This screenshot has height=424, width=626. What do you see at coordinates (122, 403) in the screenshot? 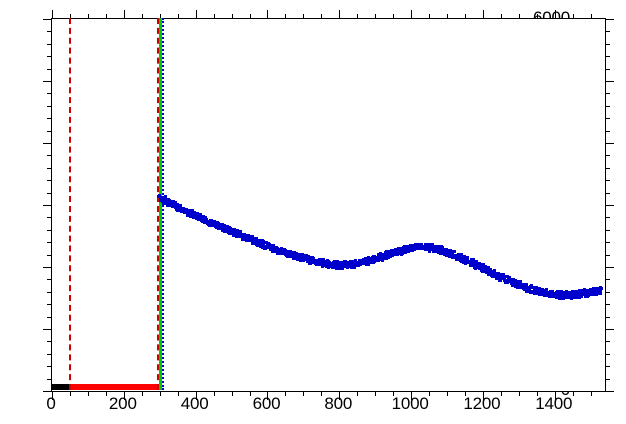
I see `x-axis-tick-label: 200` at bounding box center [122, 403].